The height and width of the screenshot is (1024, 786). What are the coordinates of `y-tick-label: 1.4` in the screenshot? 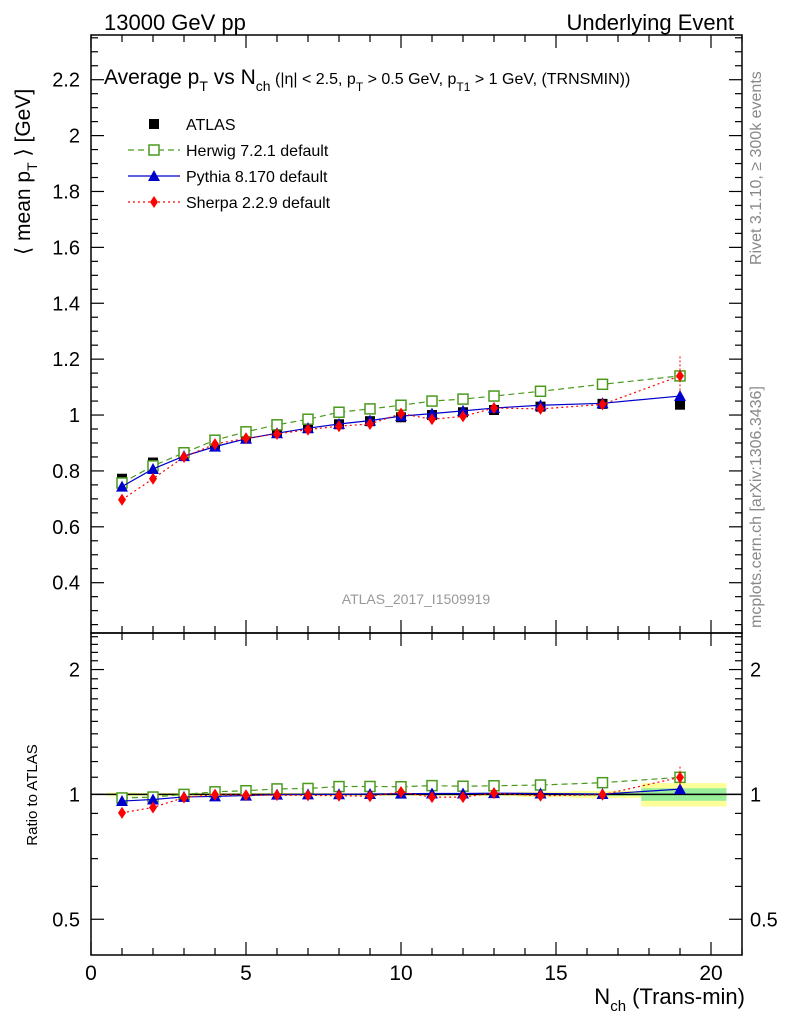 It's located at (66, 304).